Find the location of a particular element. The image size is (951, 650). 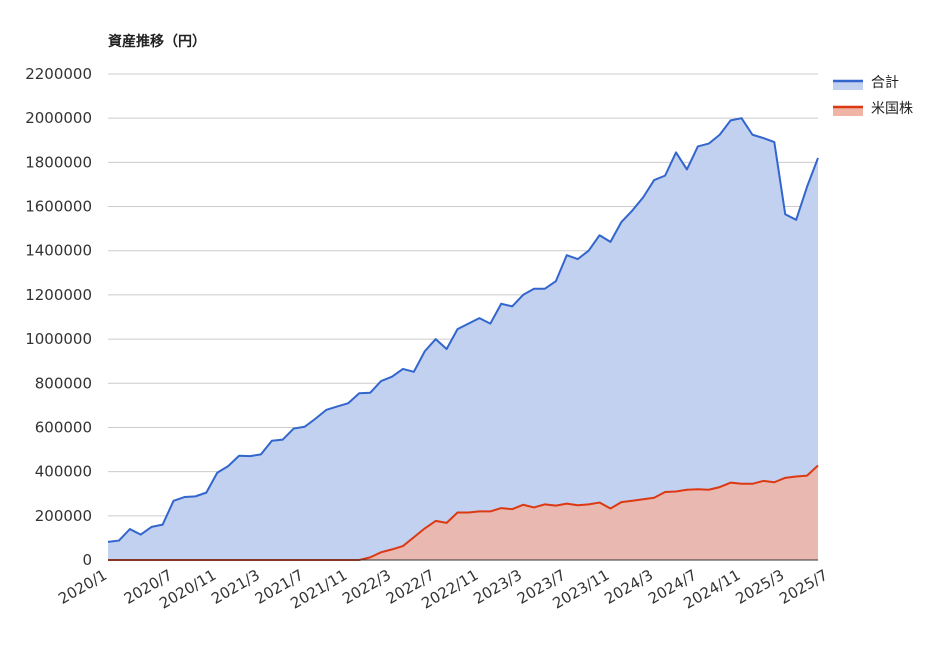

x-tick-label: 2021/3 is located at coordinates (235, 587).